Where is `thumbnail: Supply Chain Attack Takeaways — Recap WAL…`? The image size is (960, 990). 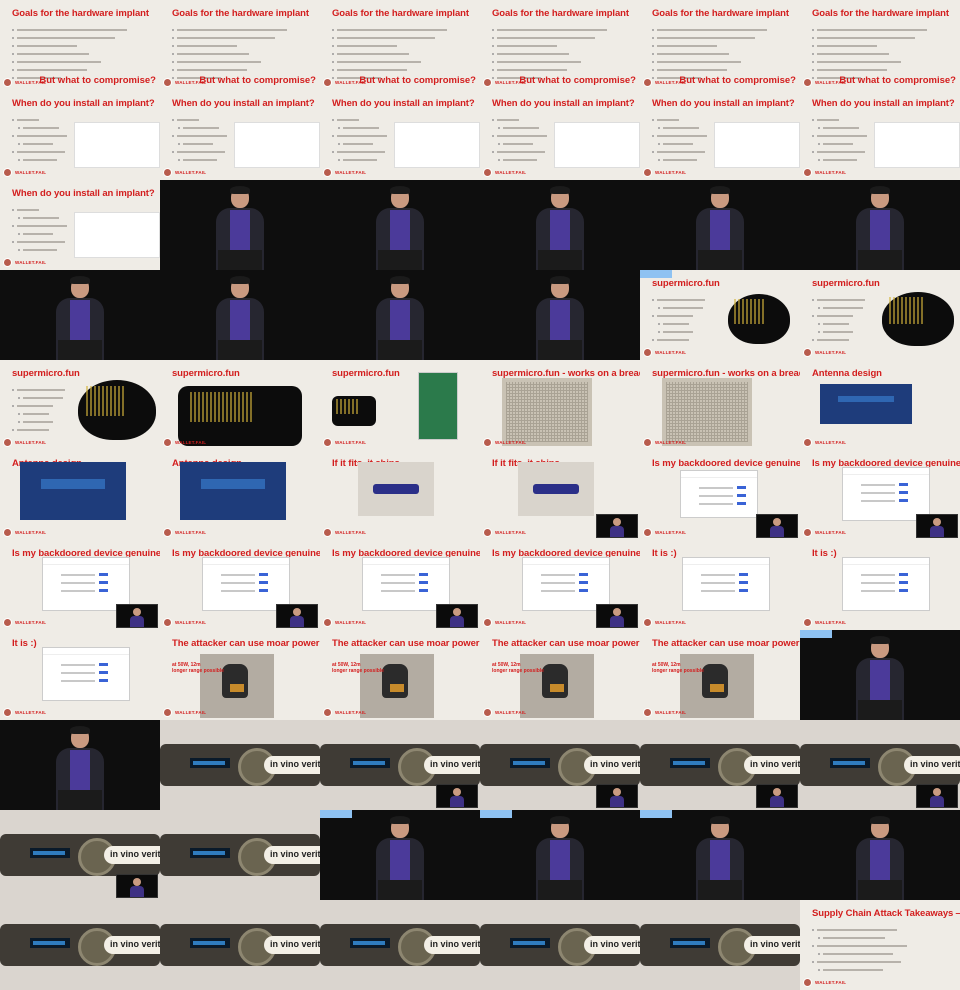 thumbnail: Supply Chain Attack Takeaways — Recap WAL… is located at coordinates (880, 945).